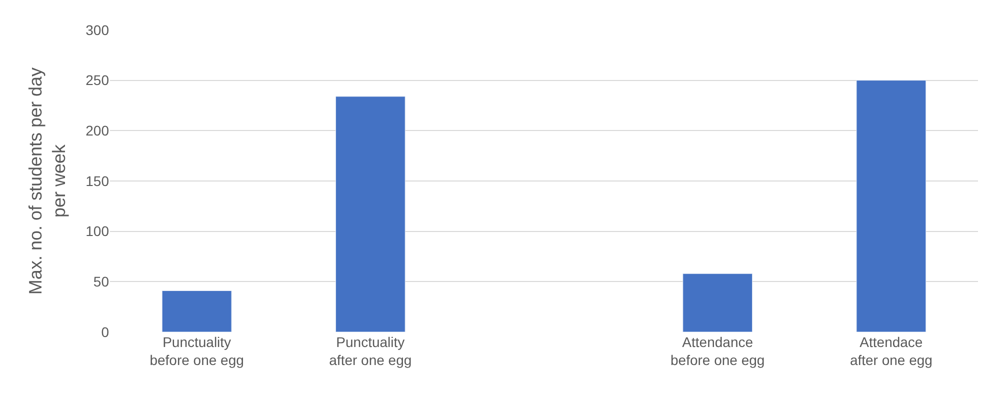 The width and height of the screenshot is (998, 412). Describe the element at coordinates (370, 351) in the screenshot. I see `x-tick-label: Punctuality after one egg` at that location.